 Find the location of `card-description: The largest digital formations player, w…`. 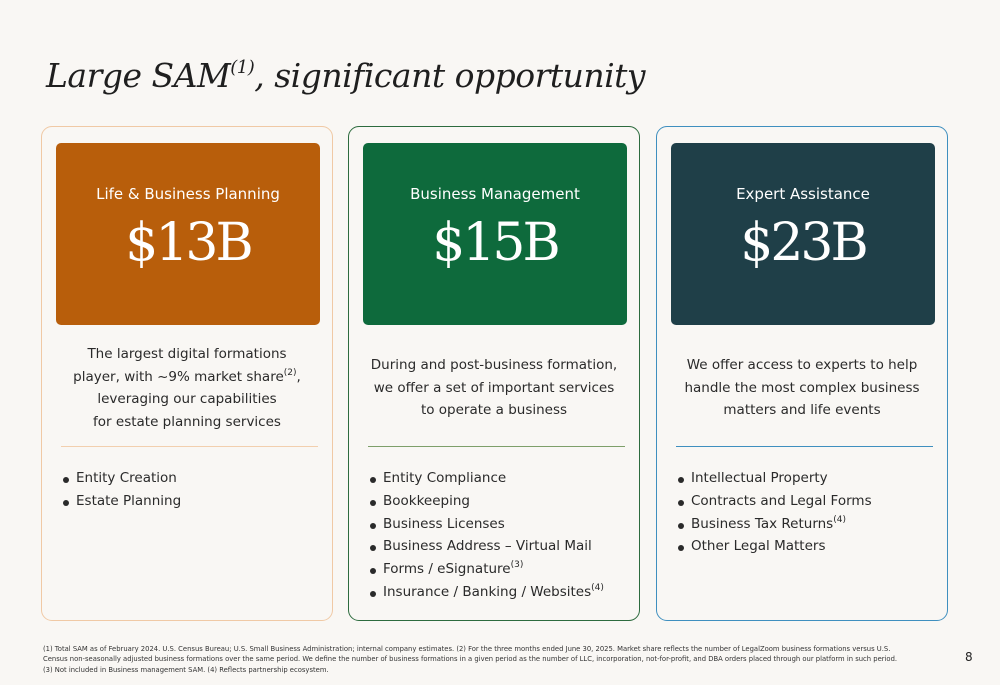

card-description: The largest digital formations player, w… is located at coordinates (187, 388).